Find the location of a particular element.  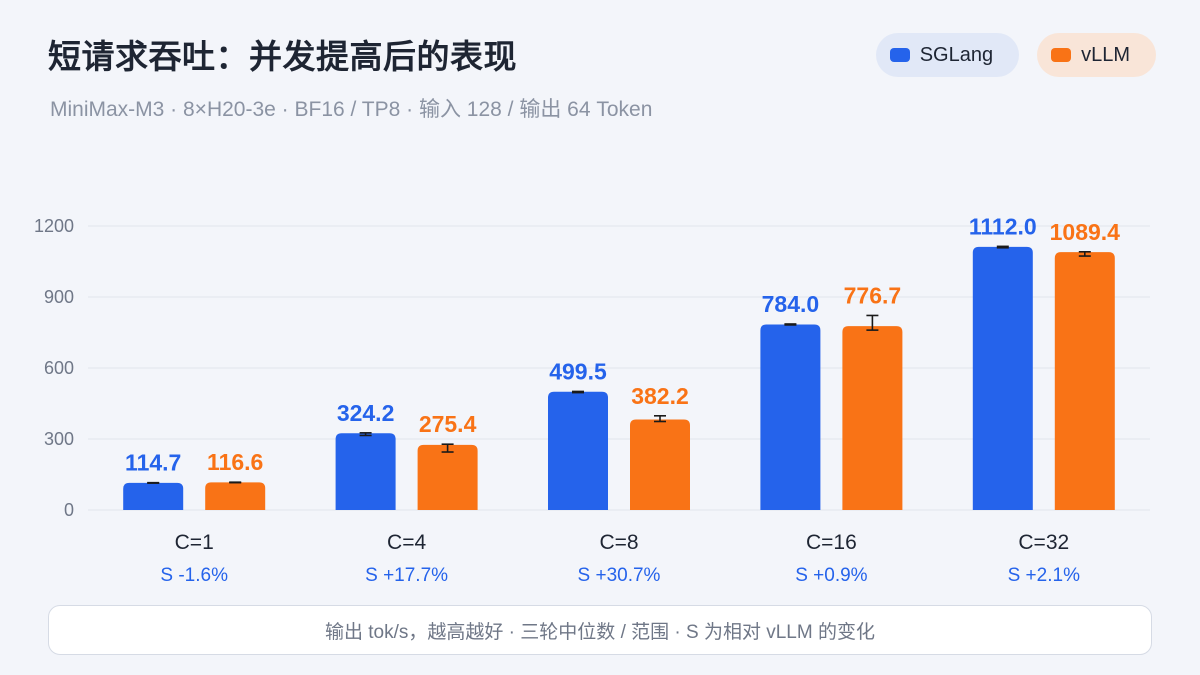

y-tick-label: 300 is located at coordinates (59, 439).